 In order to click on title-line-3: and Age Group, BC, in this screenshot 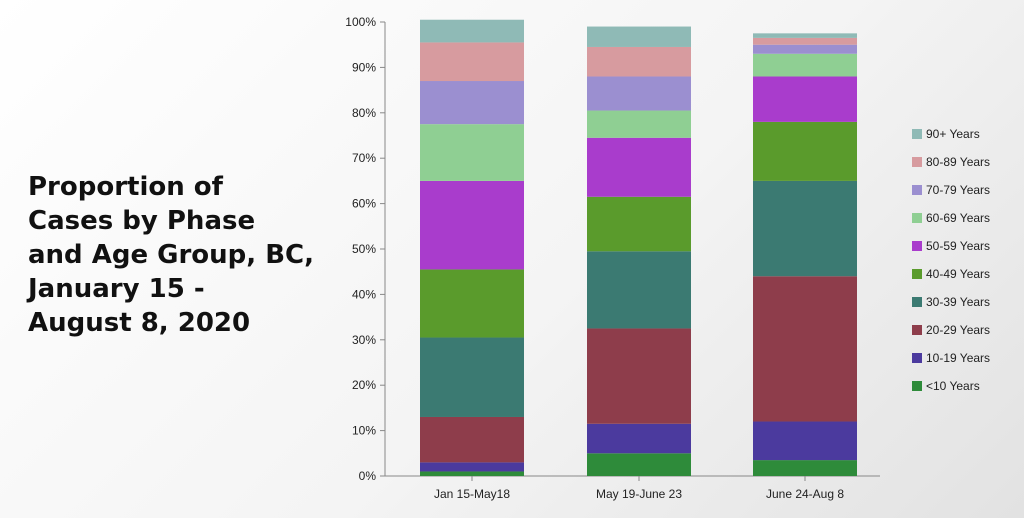, I will do `click(171, 255)`.